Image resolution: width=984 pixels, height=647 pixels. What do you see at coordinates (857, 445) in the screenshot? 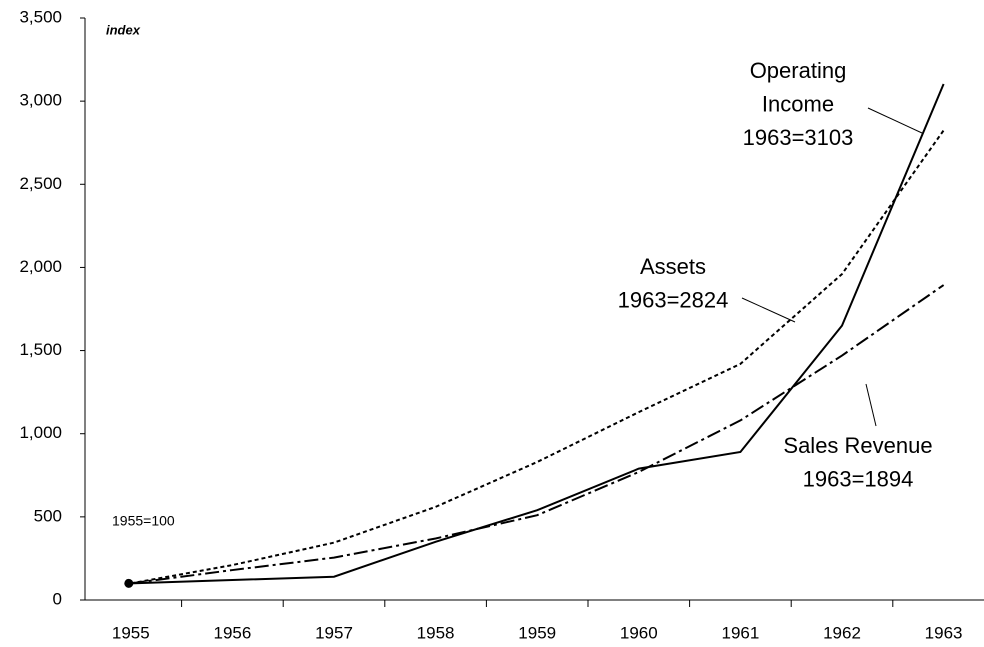
I see `annotation: Sales Revenue` at bounding box center [857, 445].